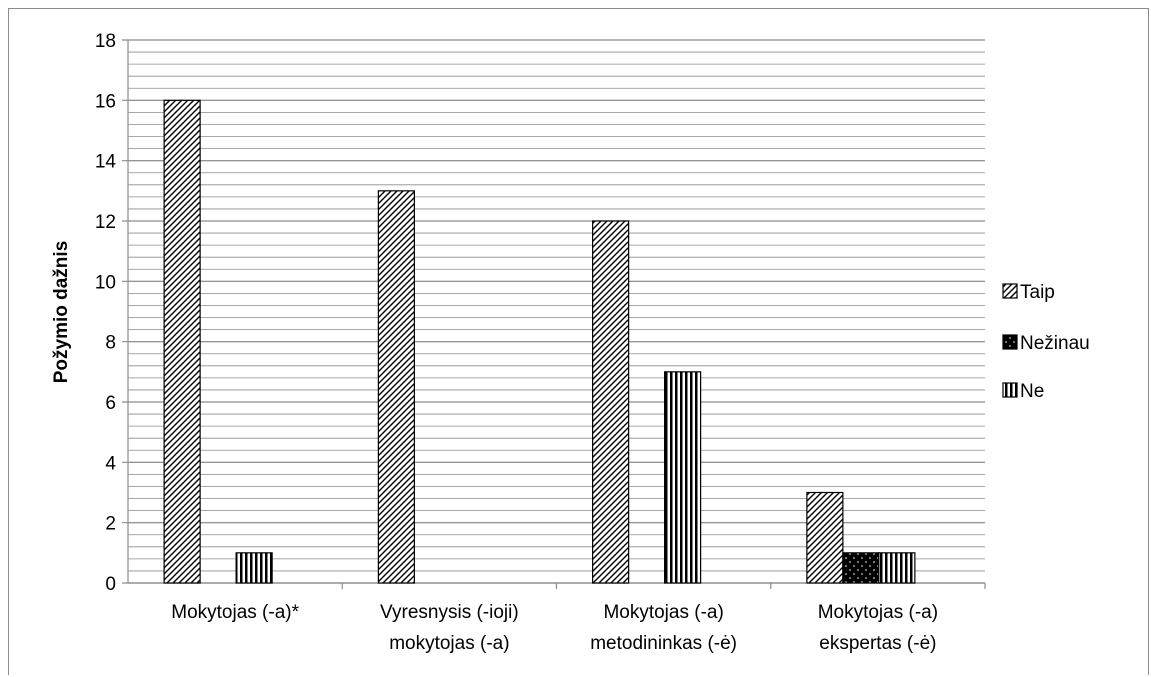 This screenshot has width=1151, height=677. I want to click on legend-label: Ne, so click(1032, 391).